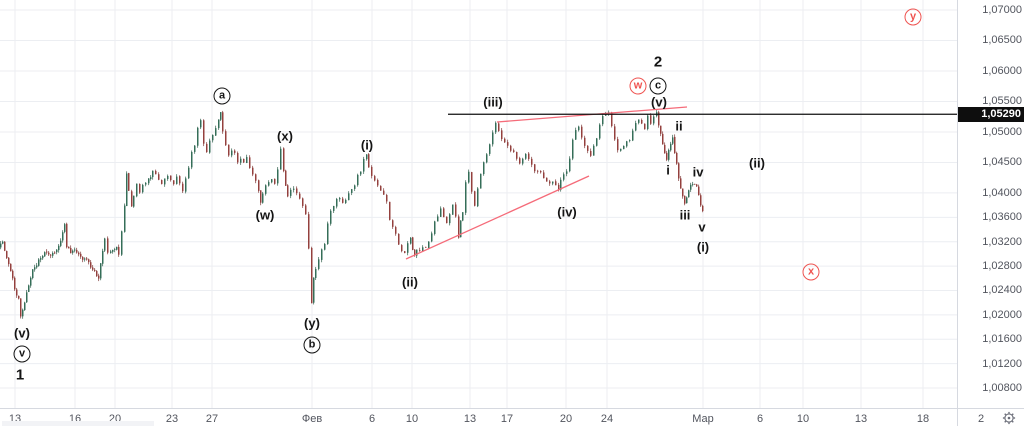 The image size is (1024, 426). Describe the element at coordinates (1002, 40) in the screenshot. I see `price-axis-label: 1,06500` at that location.